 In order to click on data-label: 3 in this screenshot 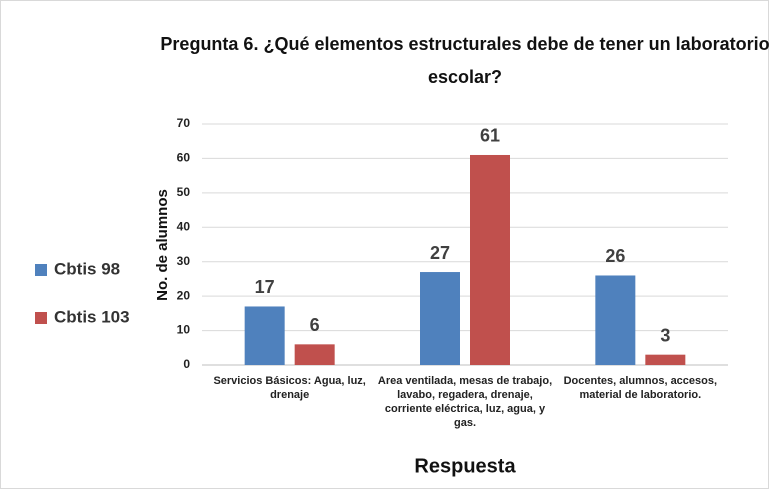, I will do `click(665, 335)`.